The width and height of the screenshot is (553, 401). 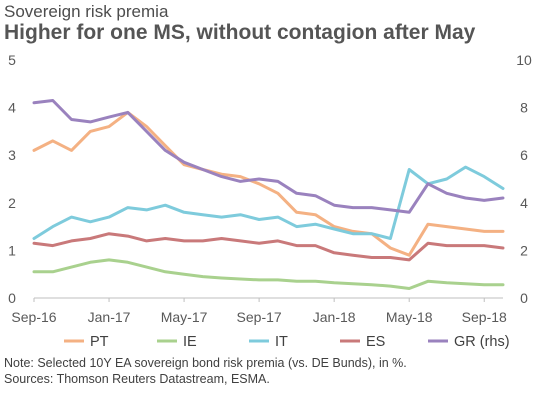 What do you see at coordinates (86, 11) in the screenshot?
I see `chart-subtitle: Sovereign risk premia` at bounding box center [86, 11].